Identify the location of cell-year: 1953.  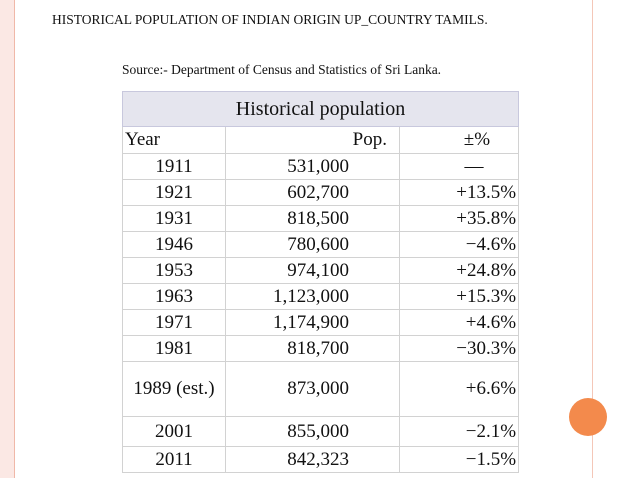
(174, 270).